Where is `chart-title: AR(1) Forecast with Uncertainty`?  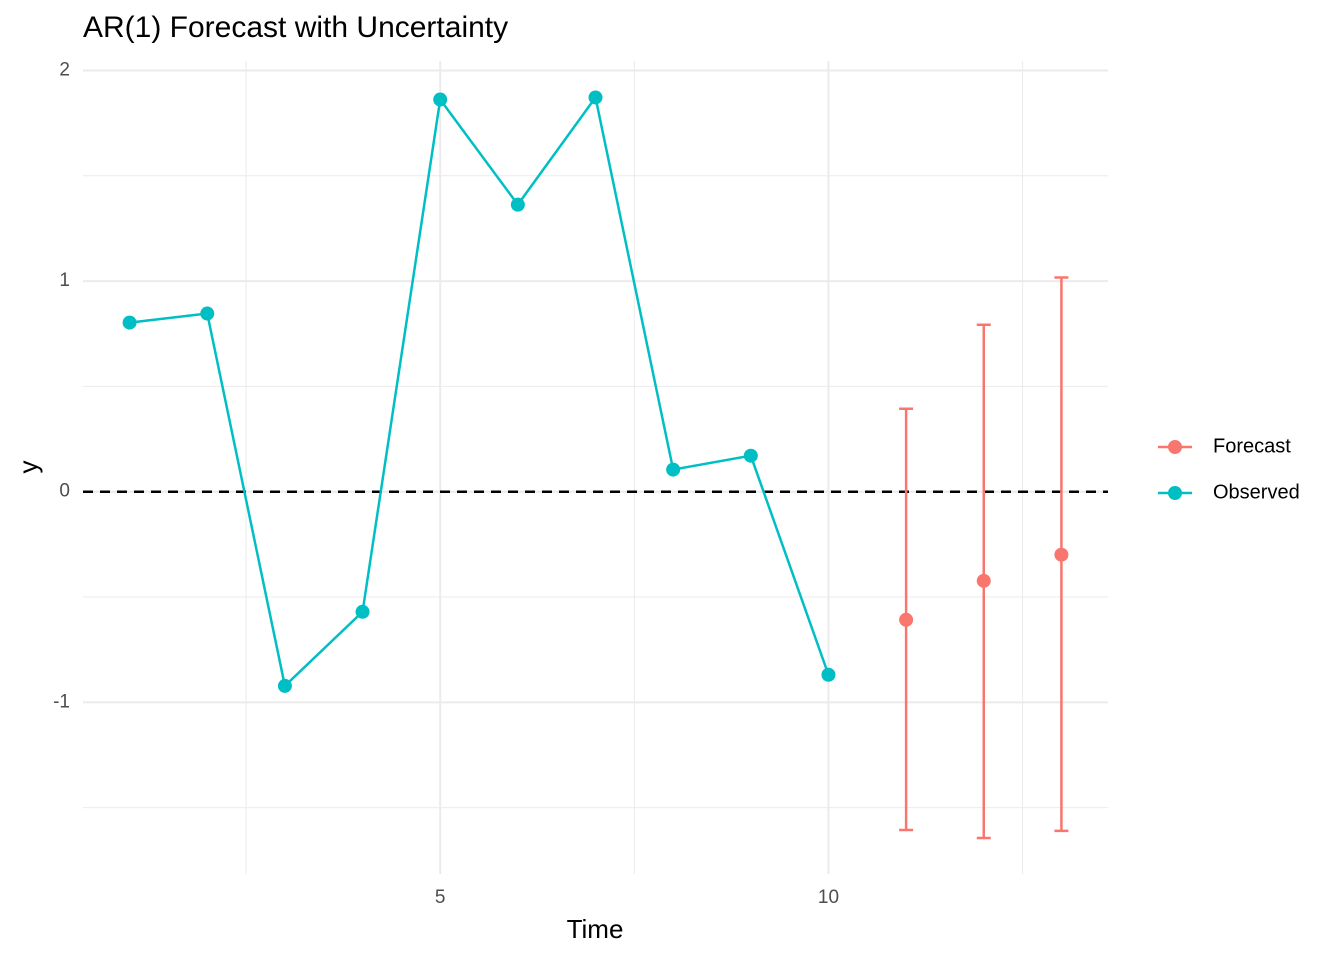
chart-title: AR(1) Forecast with Uncertainty is located at coordinates (295, 27).